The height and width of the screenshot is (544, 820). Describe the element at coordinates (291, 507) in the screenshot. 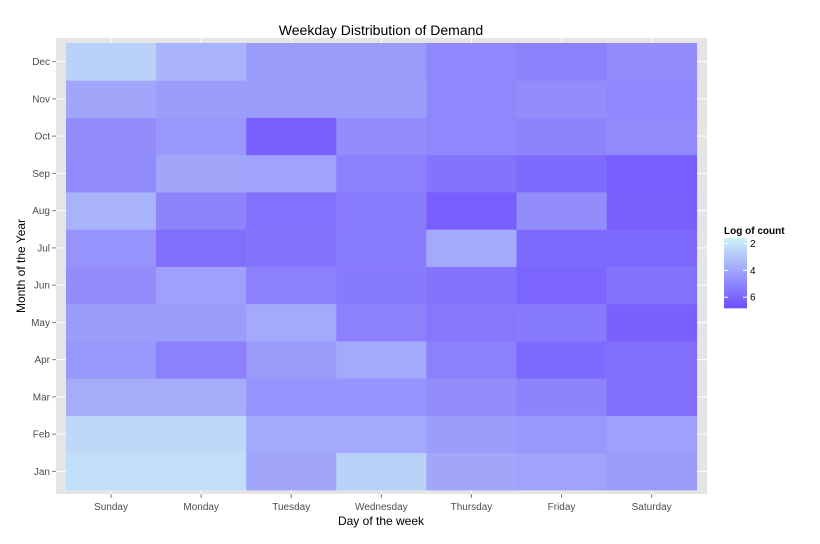

I see `x-tick-label: Tuesday` at that location.